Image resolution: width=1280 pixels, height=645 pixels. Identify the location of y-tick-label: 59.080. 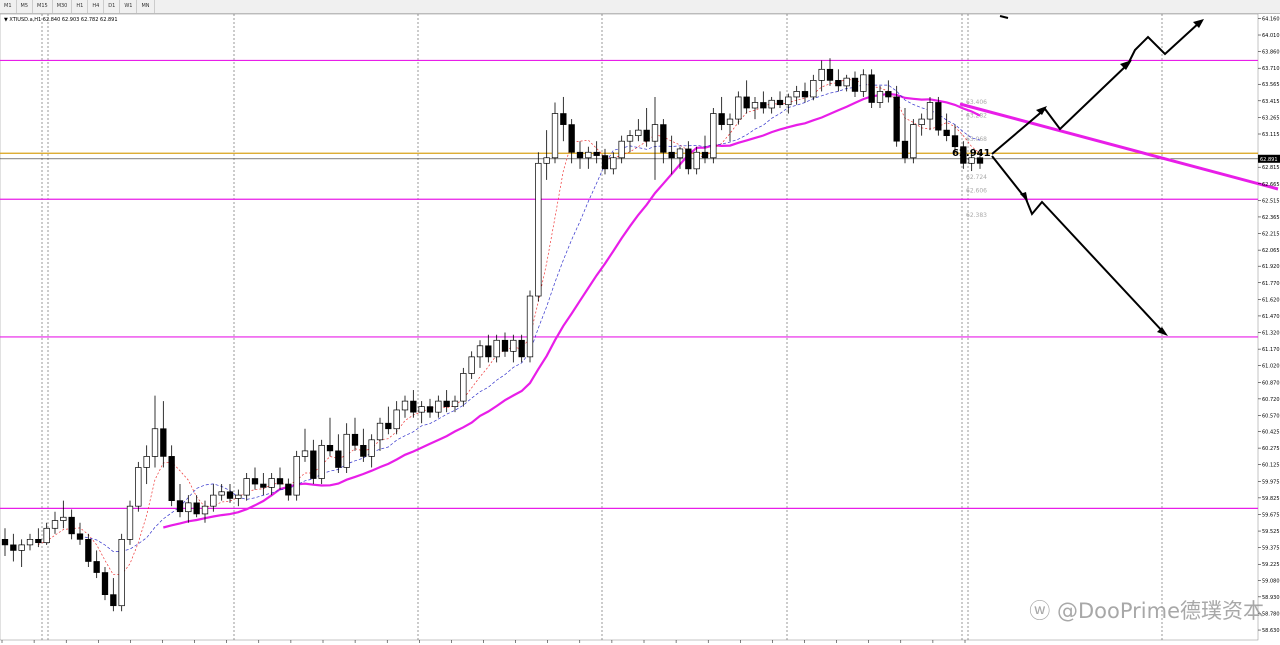
(1271, 581).